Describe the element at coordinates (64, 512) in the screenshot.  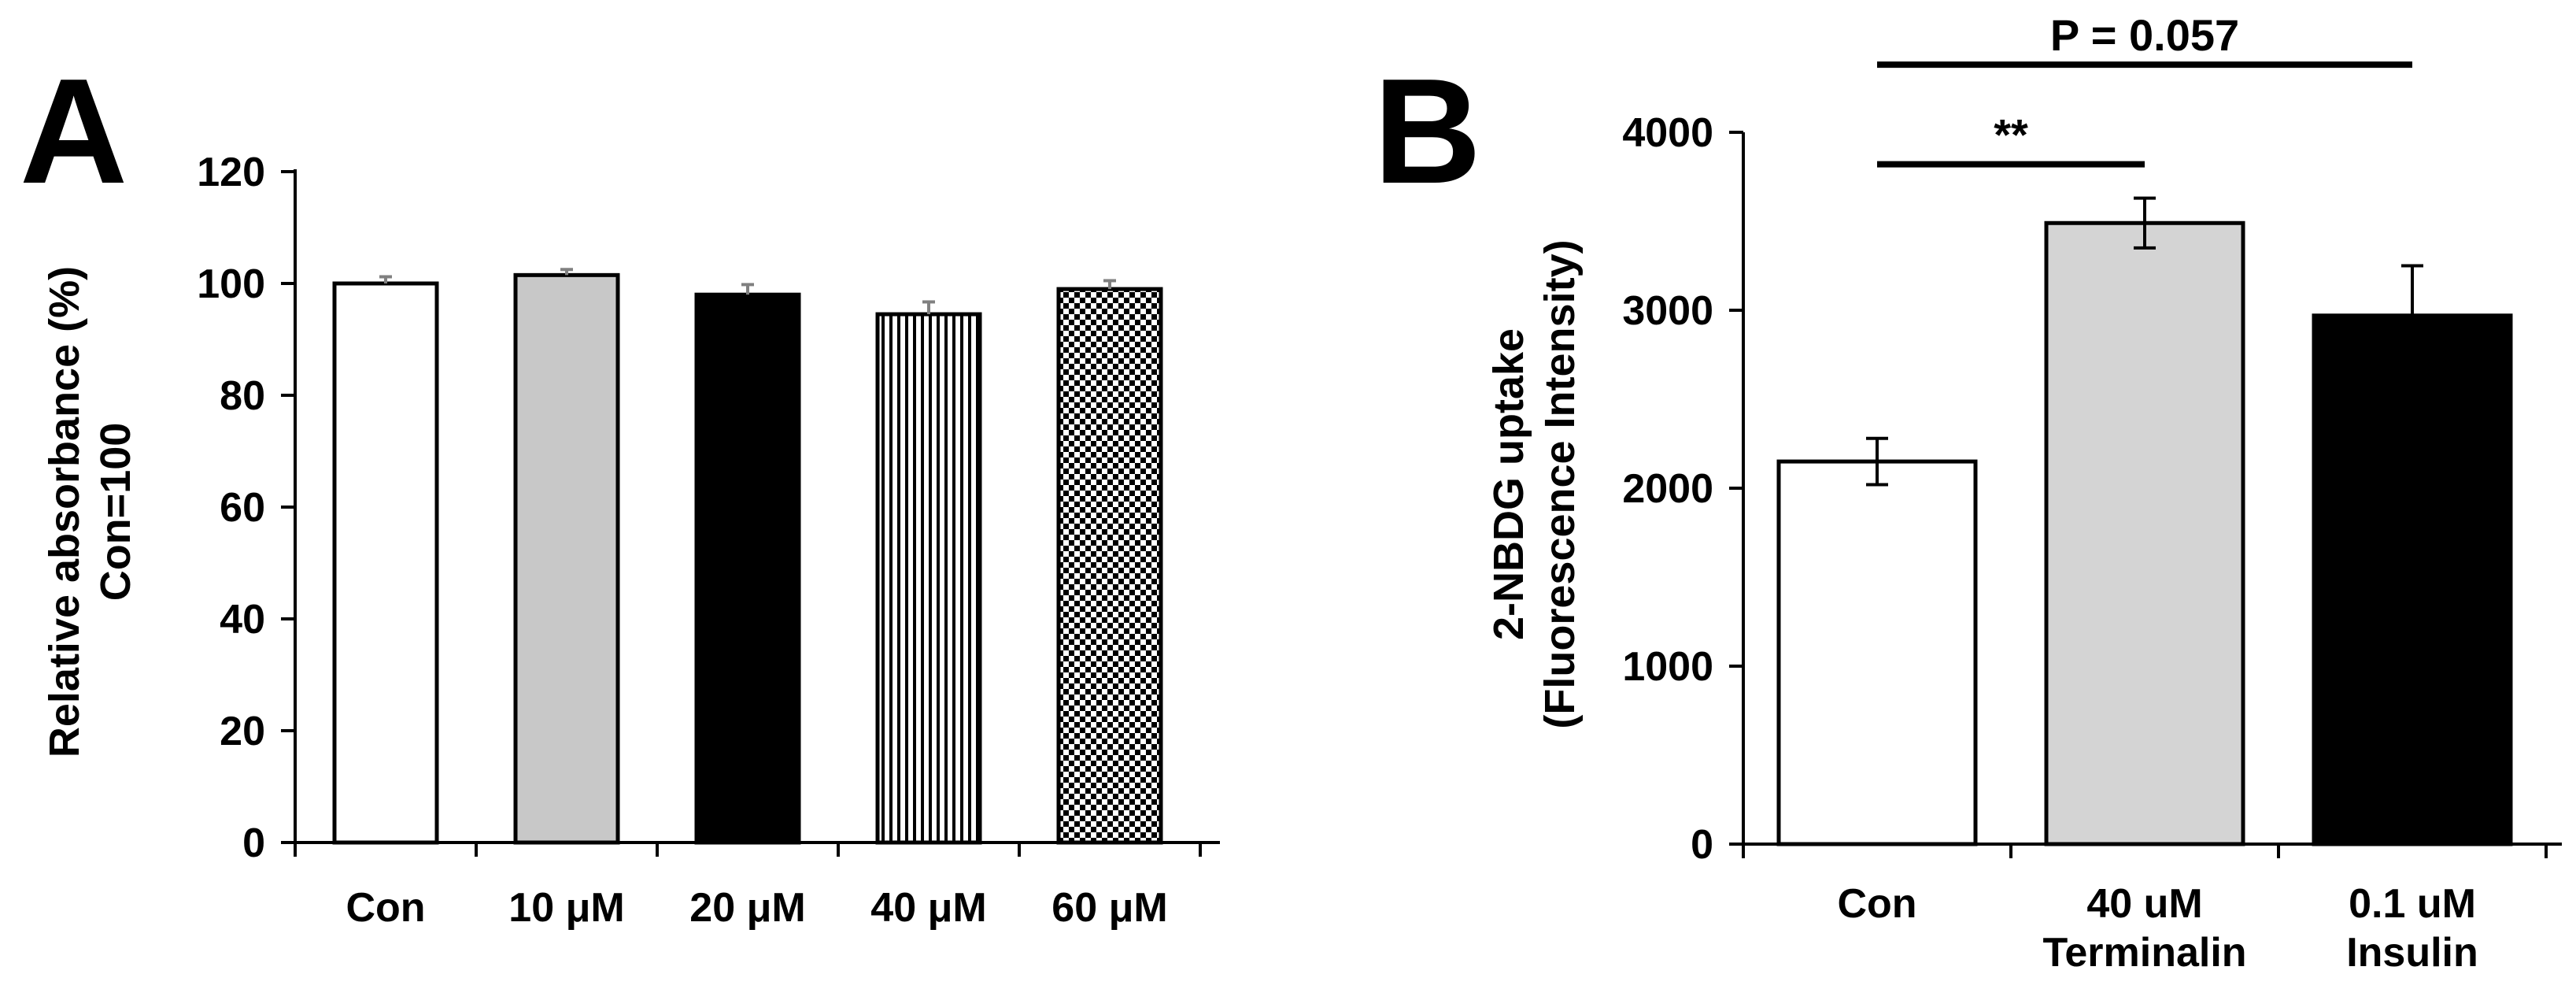
I see `panel-a-ylabel: Relative absorbance (%)` at that location.